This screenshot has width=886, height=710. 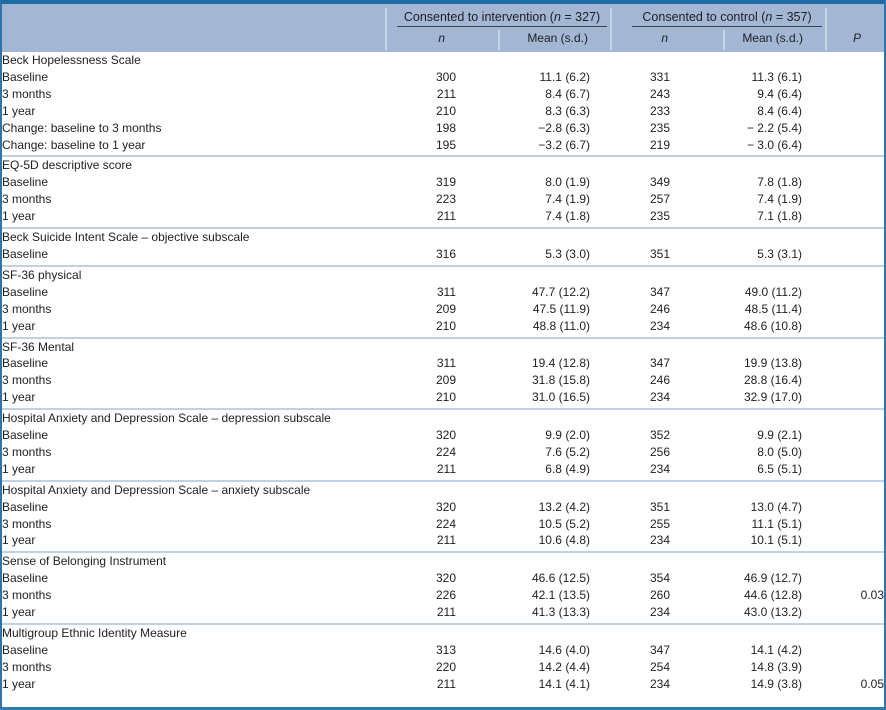 What do you see at coordinates (443, 60) in the screenshot?
I see `section-heading-row: Beck Hopelessness Scale` at bounding box center [443, 60].